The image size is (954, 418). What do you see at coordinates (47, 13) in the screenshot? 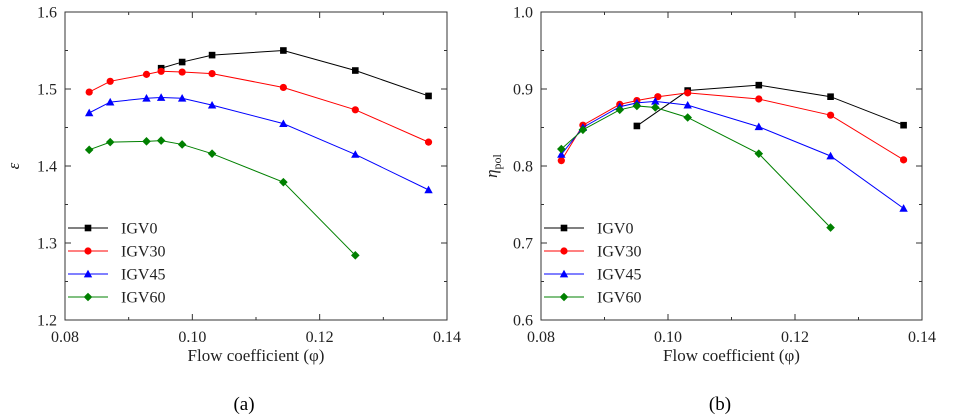
I see `y-tick-label: 1.6` at bounding box center [47, 13].